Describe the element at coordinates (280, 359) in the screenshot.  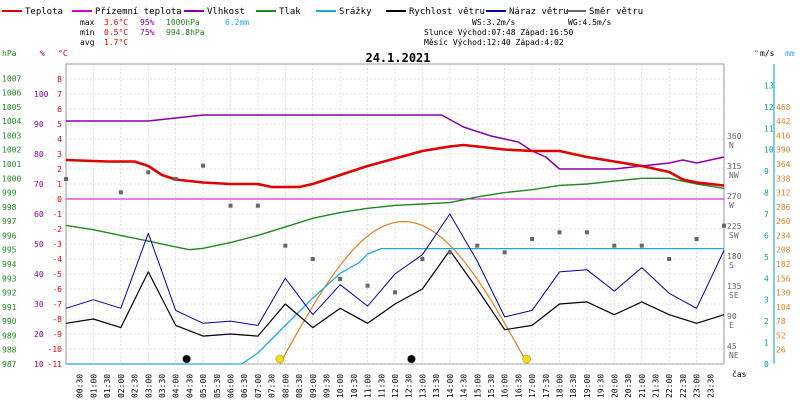
I see `sunrise-marker` at that location.